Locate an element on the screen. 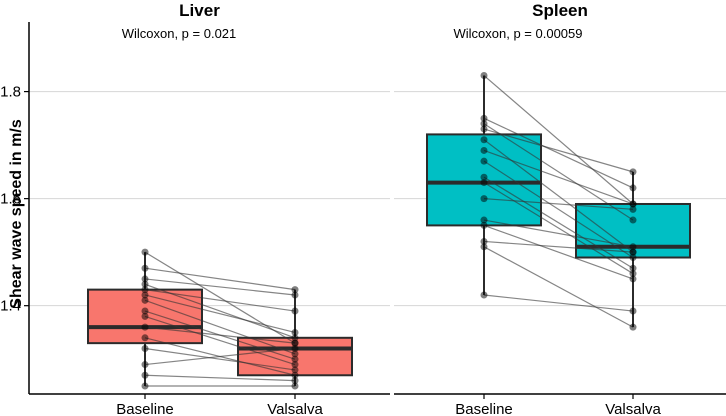 The height and width of the screenshot is (416, 726). wilcoxon-annotation: Wilcoxon, p = 0.021 is located at coordinates (179, 33).